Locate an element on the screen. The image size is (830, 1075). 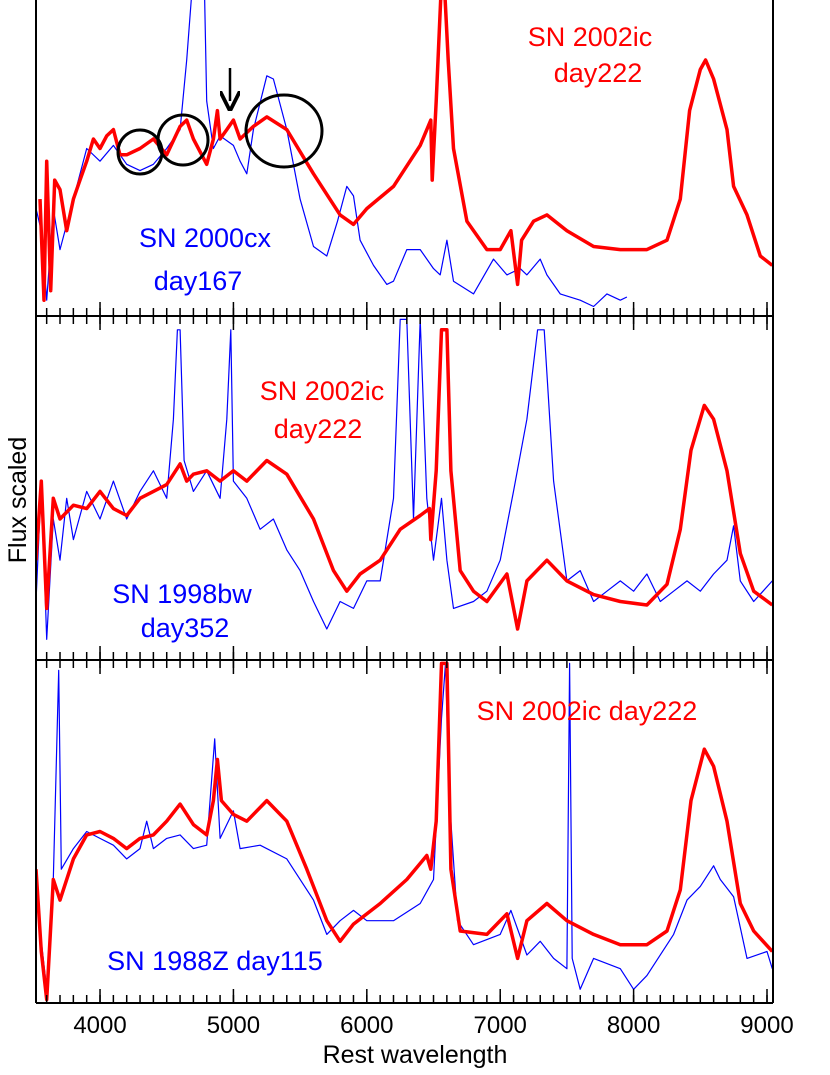
x-tick-label: 9000 is located at coordinates (766, 1025).